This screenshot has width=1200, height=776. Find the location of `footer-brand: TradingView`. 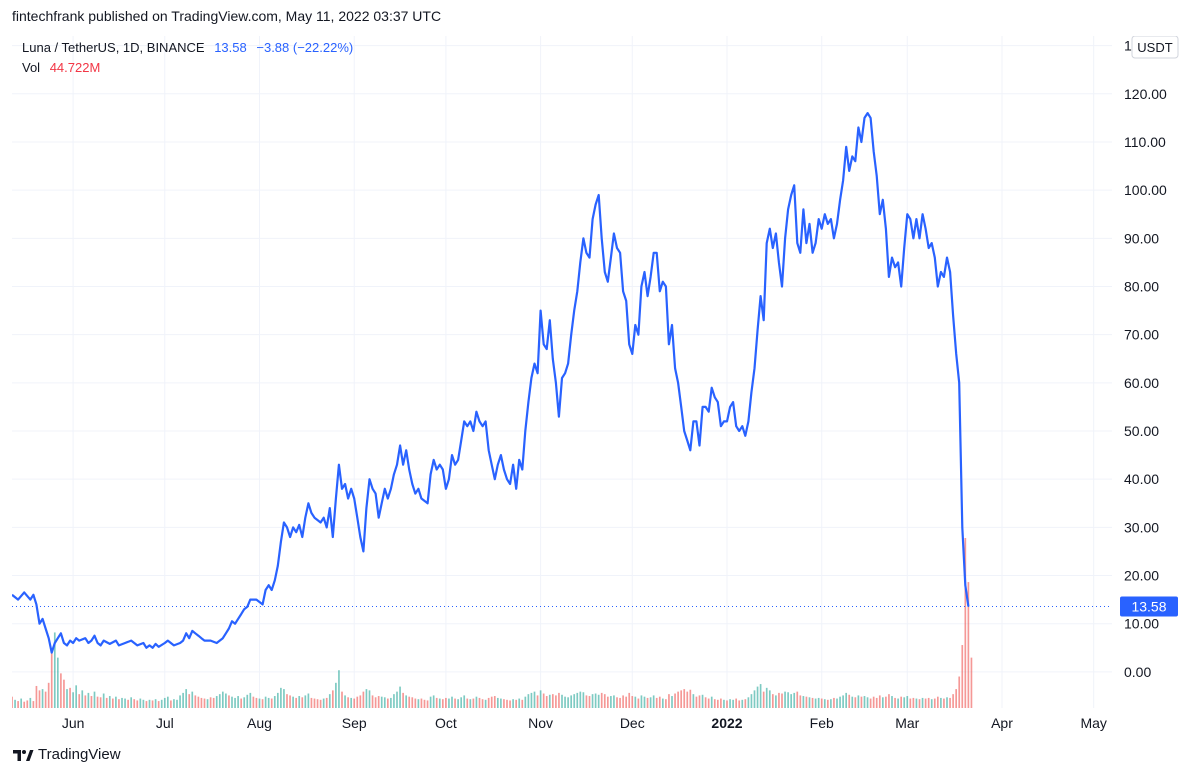

footer-brand: TradingView is located at coordinates (66, 754).